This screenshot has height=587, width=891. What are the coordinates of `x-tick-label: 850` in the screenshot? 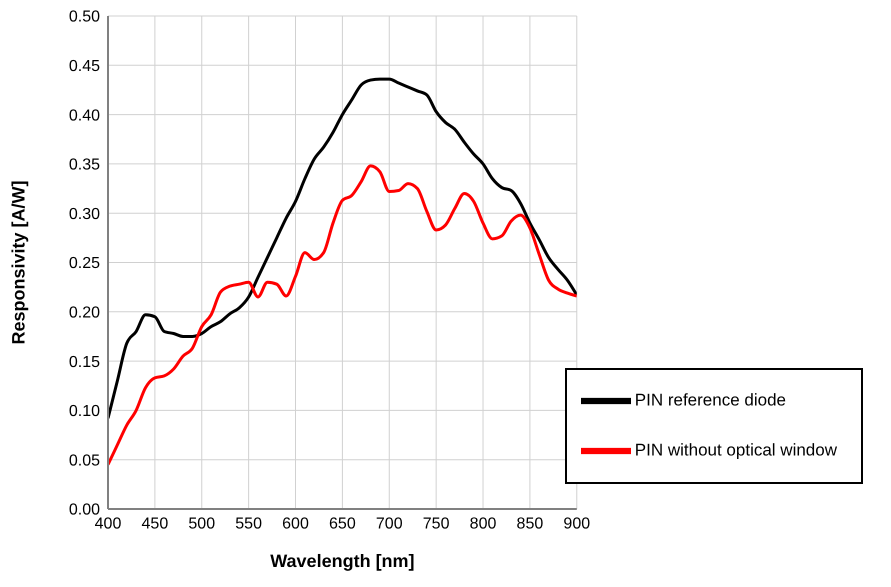 It's located at (530, 523).